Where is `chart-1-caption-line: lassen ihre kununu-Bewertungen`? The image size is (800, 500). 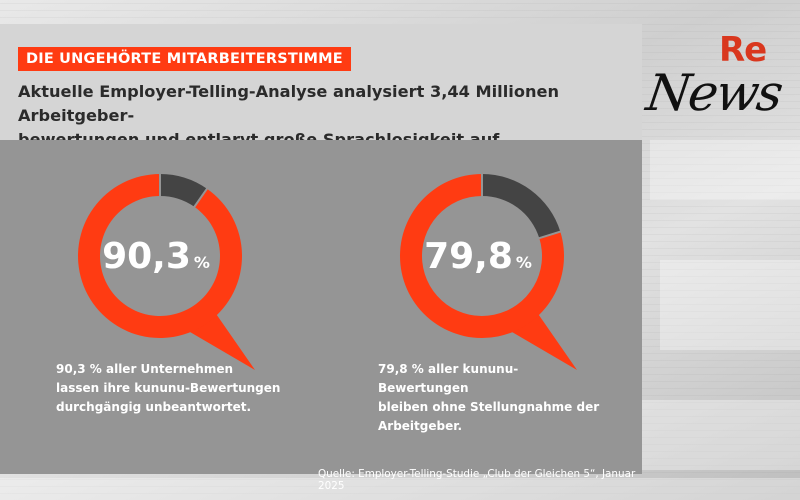 chart-1-caption-line: lassen ihre kununu-Bewertungen is located at coordinates (168, 388).